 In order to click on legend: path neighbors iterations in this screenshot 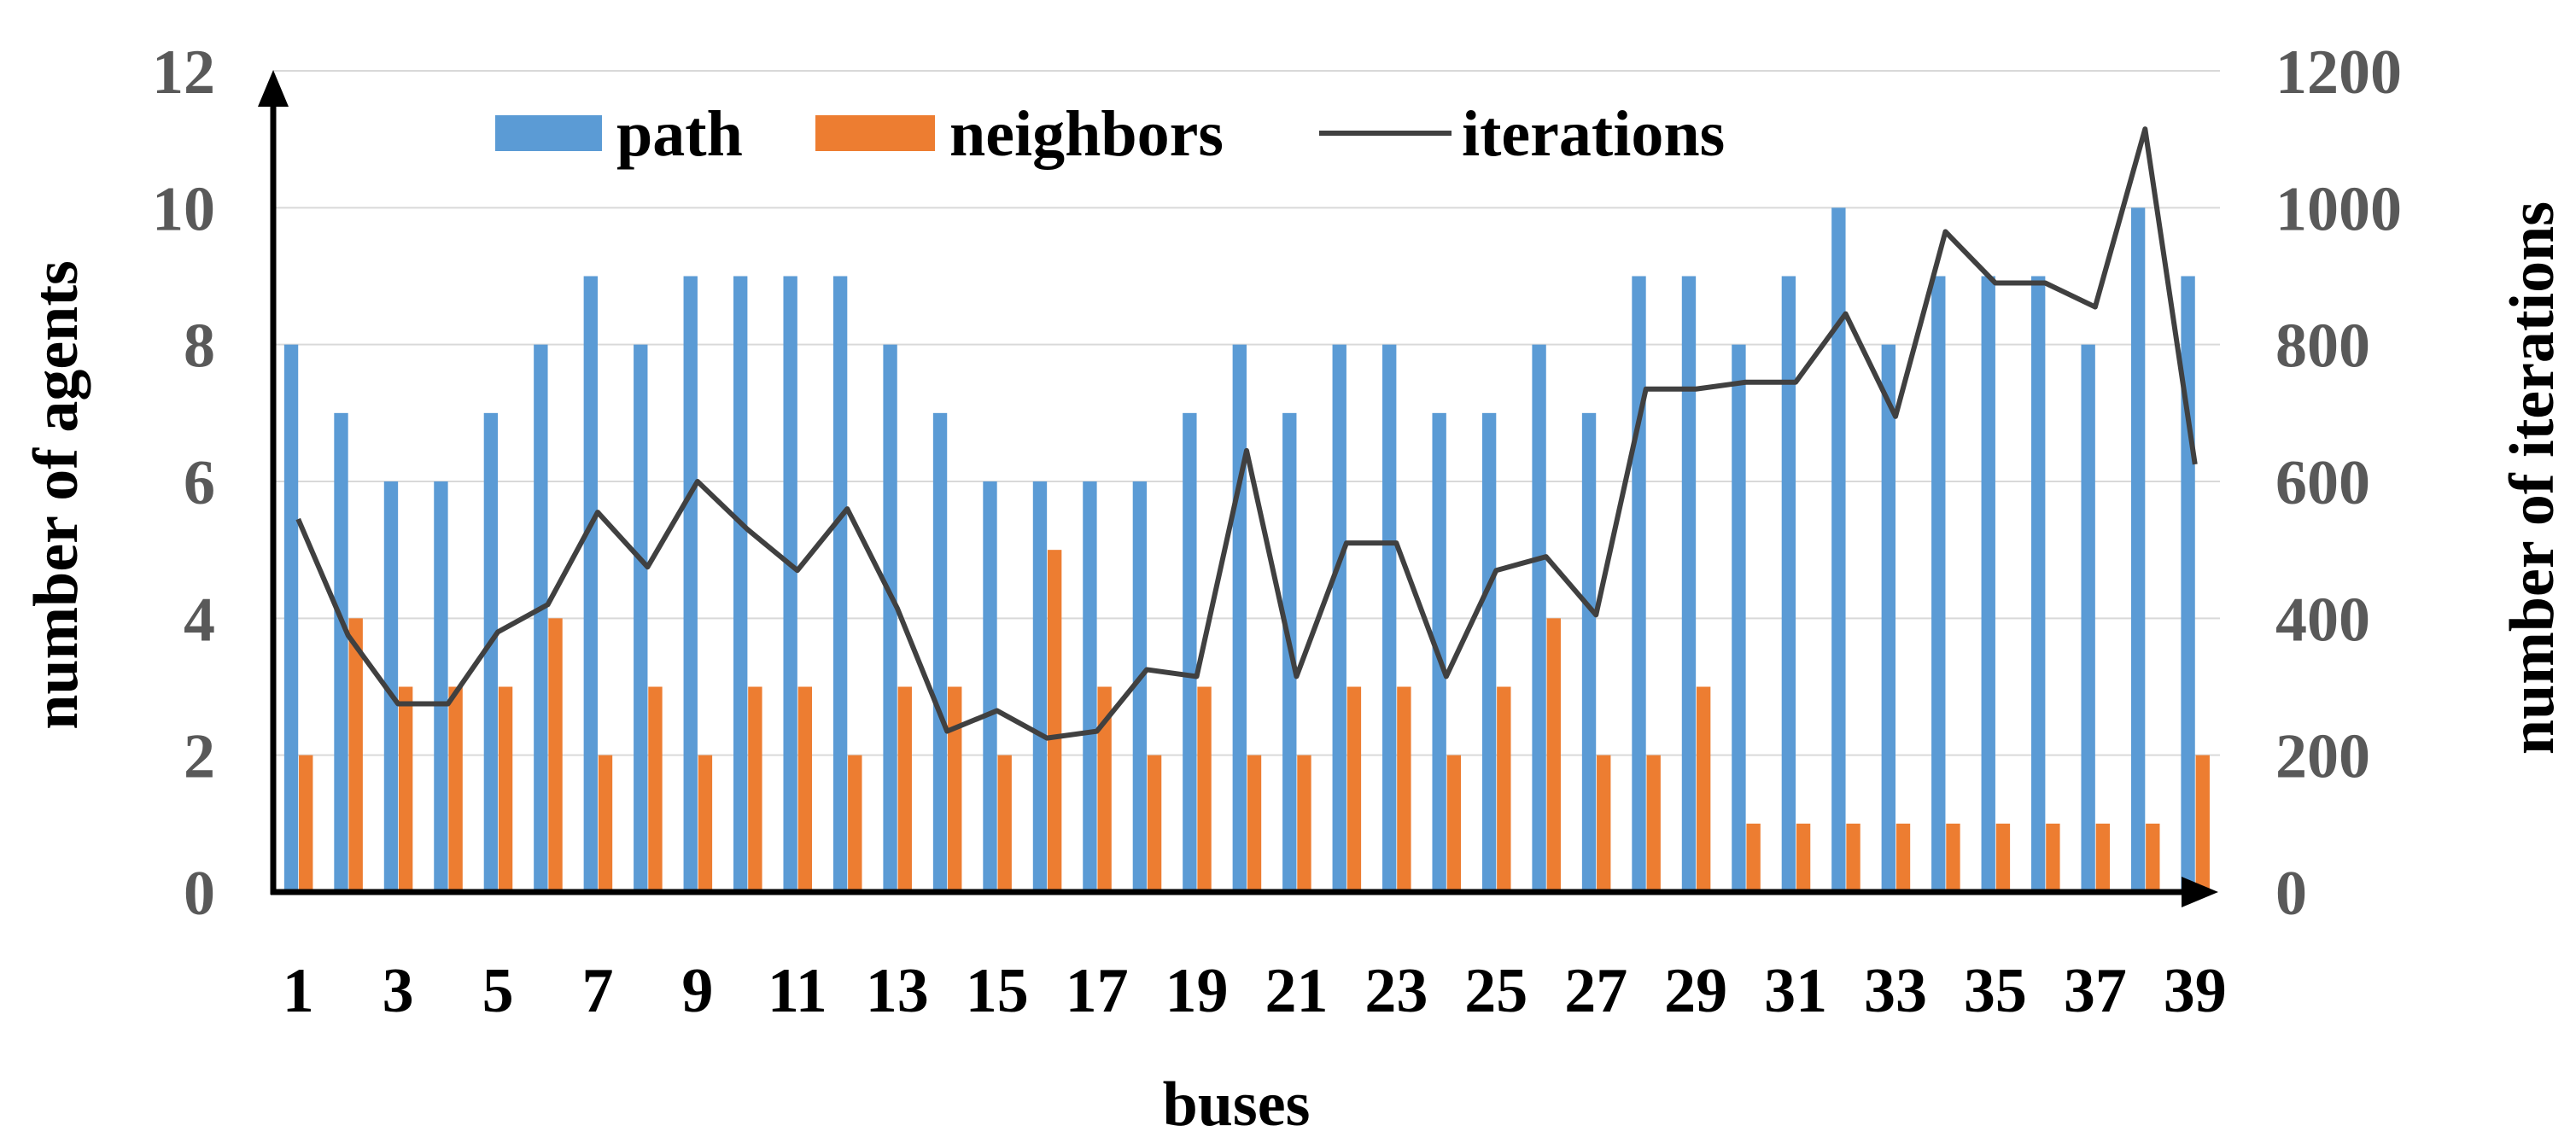, I will do `click(1110, 134)`.